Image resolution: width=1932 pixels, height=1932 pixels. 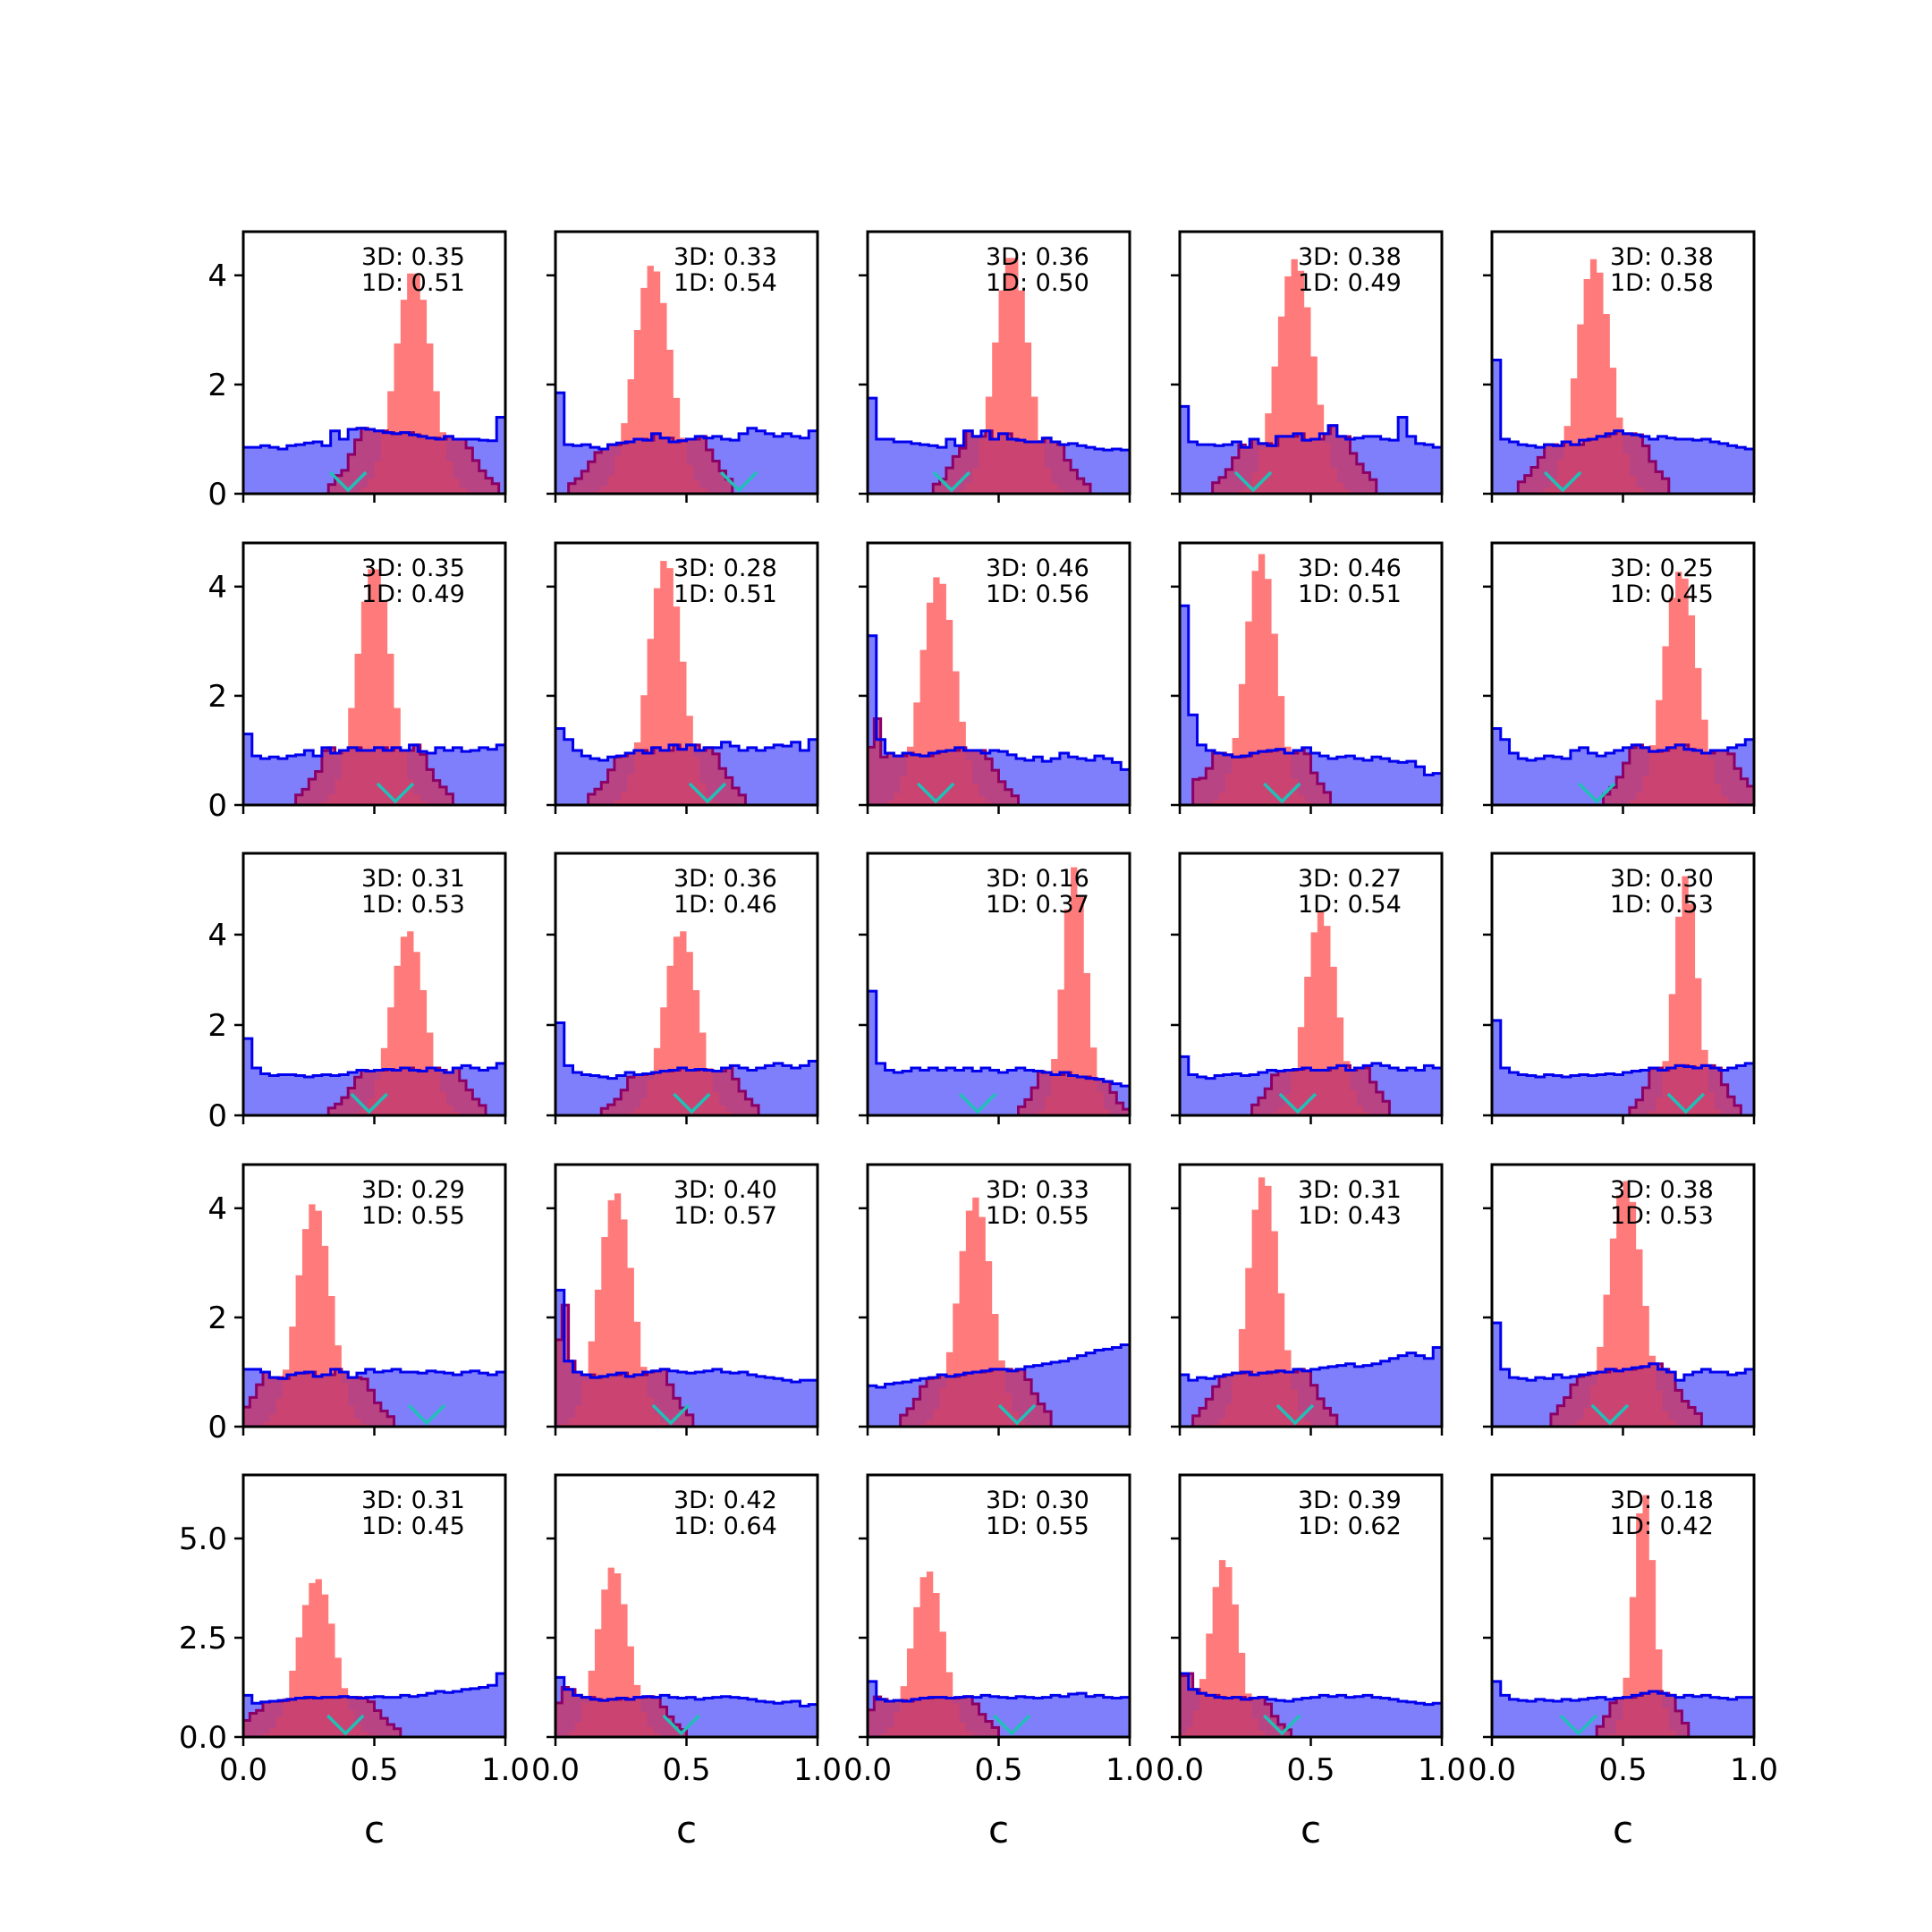 What do you see at coordinates (1037, 594) in the screenshot?
I see `annotation-1d: 1D: 0.56` at bounding box center [1037, 594].